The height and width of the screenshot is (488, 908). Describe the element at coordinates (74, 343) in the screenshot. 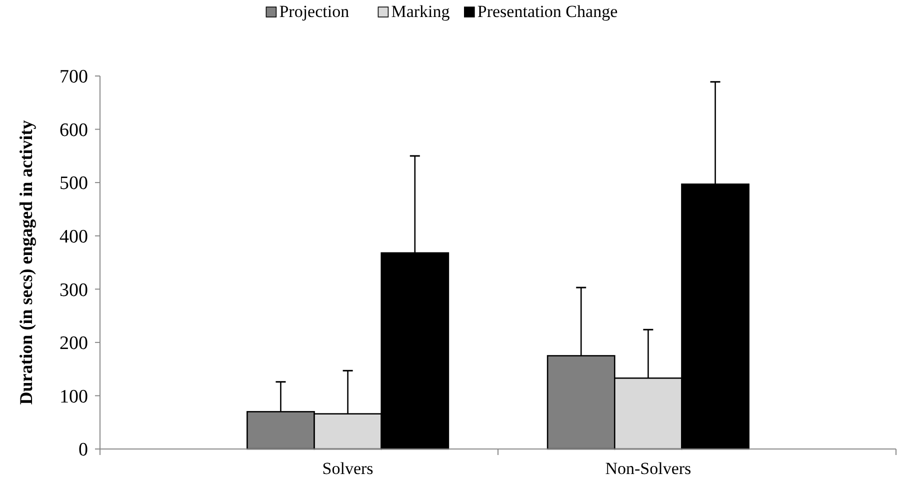

I see `y-tick-label: 200` at that location.